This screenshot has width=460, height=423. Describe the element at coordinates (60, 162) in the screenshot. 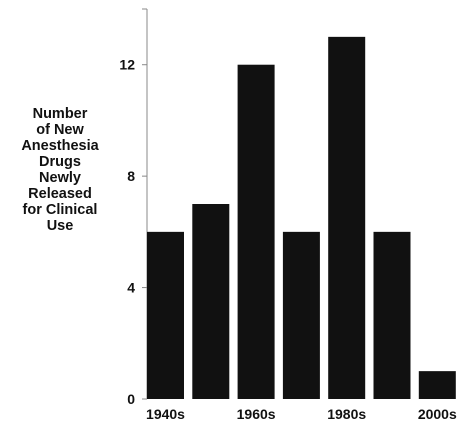

I see `y-axis-label-line: Drugs` at that location.